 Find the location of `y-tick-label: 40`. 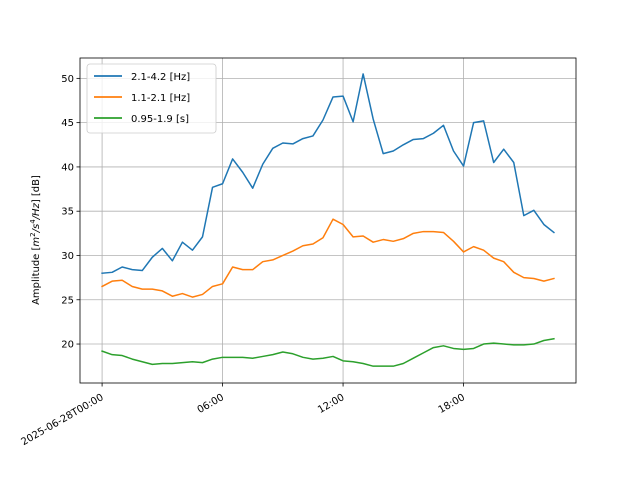

y-tick-label: 40 is located at coordinates (67, 167).